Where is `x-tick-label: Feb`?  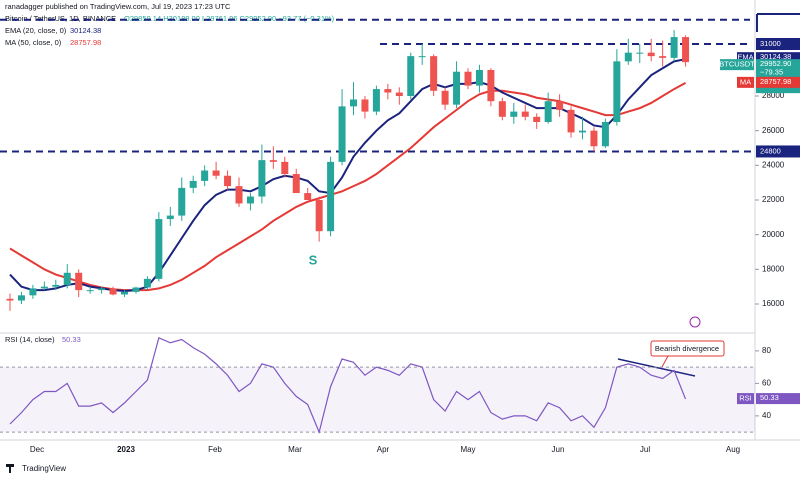 x-tick-label: Feb is located at coordinates (215, 449).